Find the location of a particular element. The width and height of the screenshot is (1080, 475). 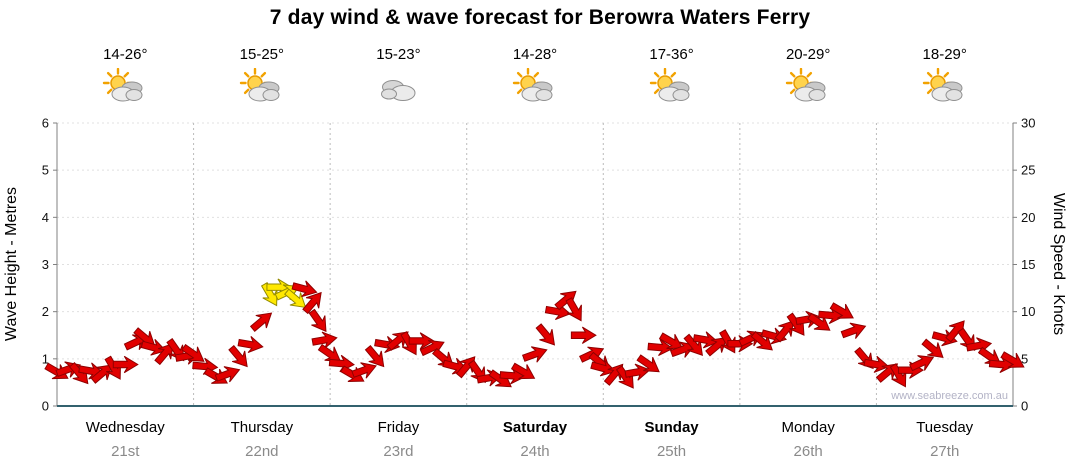

left-axis-tick-label: 5 is located at coordinates (45, 170).